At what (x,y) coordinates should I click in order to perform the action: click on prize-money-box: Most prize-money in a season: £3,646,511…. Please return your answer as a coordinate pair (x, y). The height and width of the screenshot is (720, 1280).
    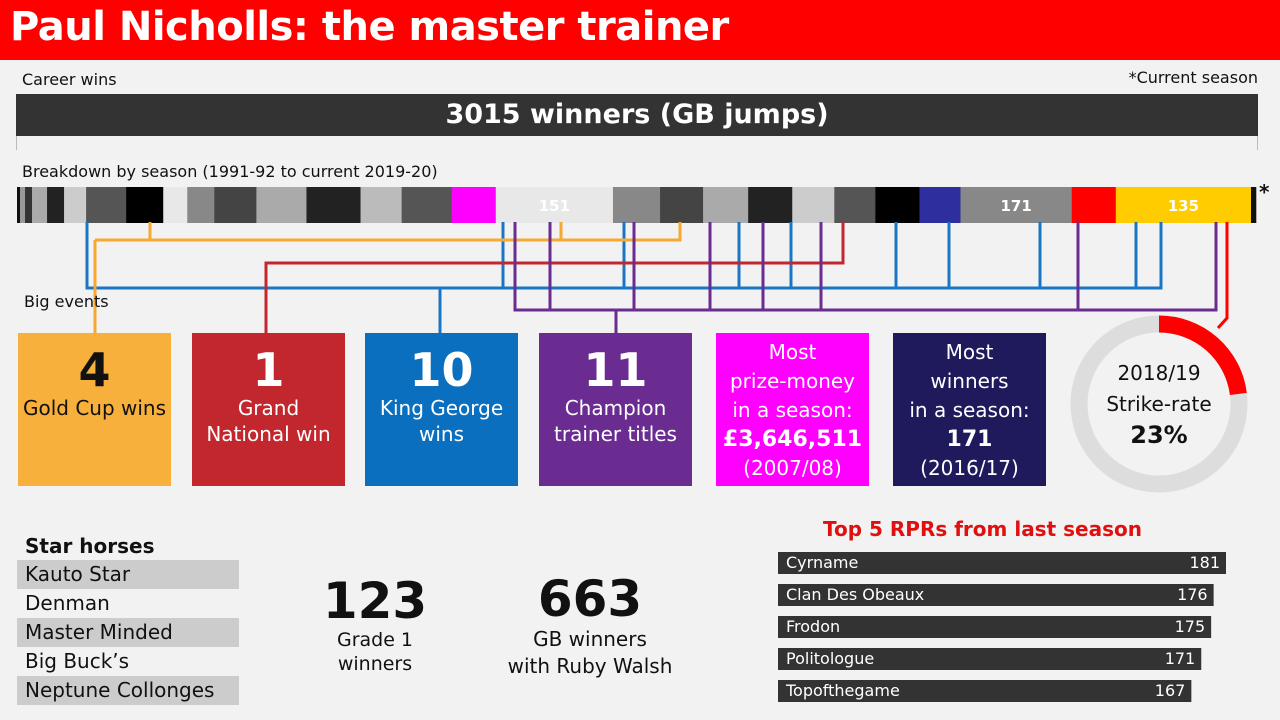
    Looking at the image, I should click on (792, 409).